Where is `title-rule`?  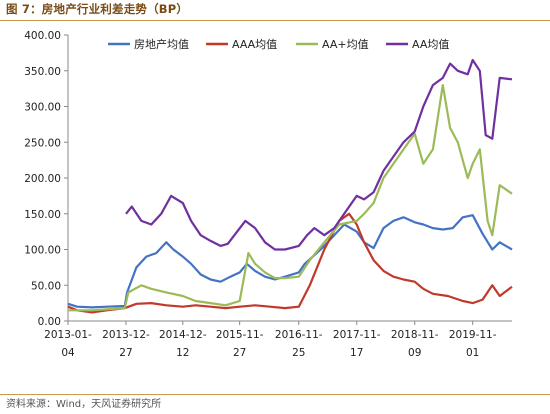 title-rule is located at coordinates (275, 20).